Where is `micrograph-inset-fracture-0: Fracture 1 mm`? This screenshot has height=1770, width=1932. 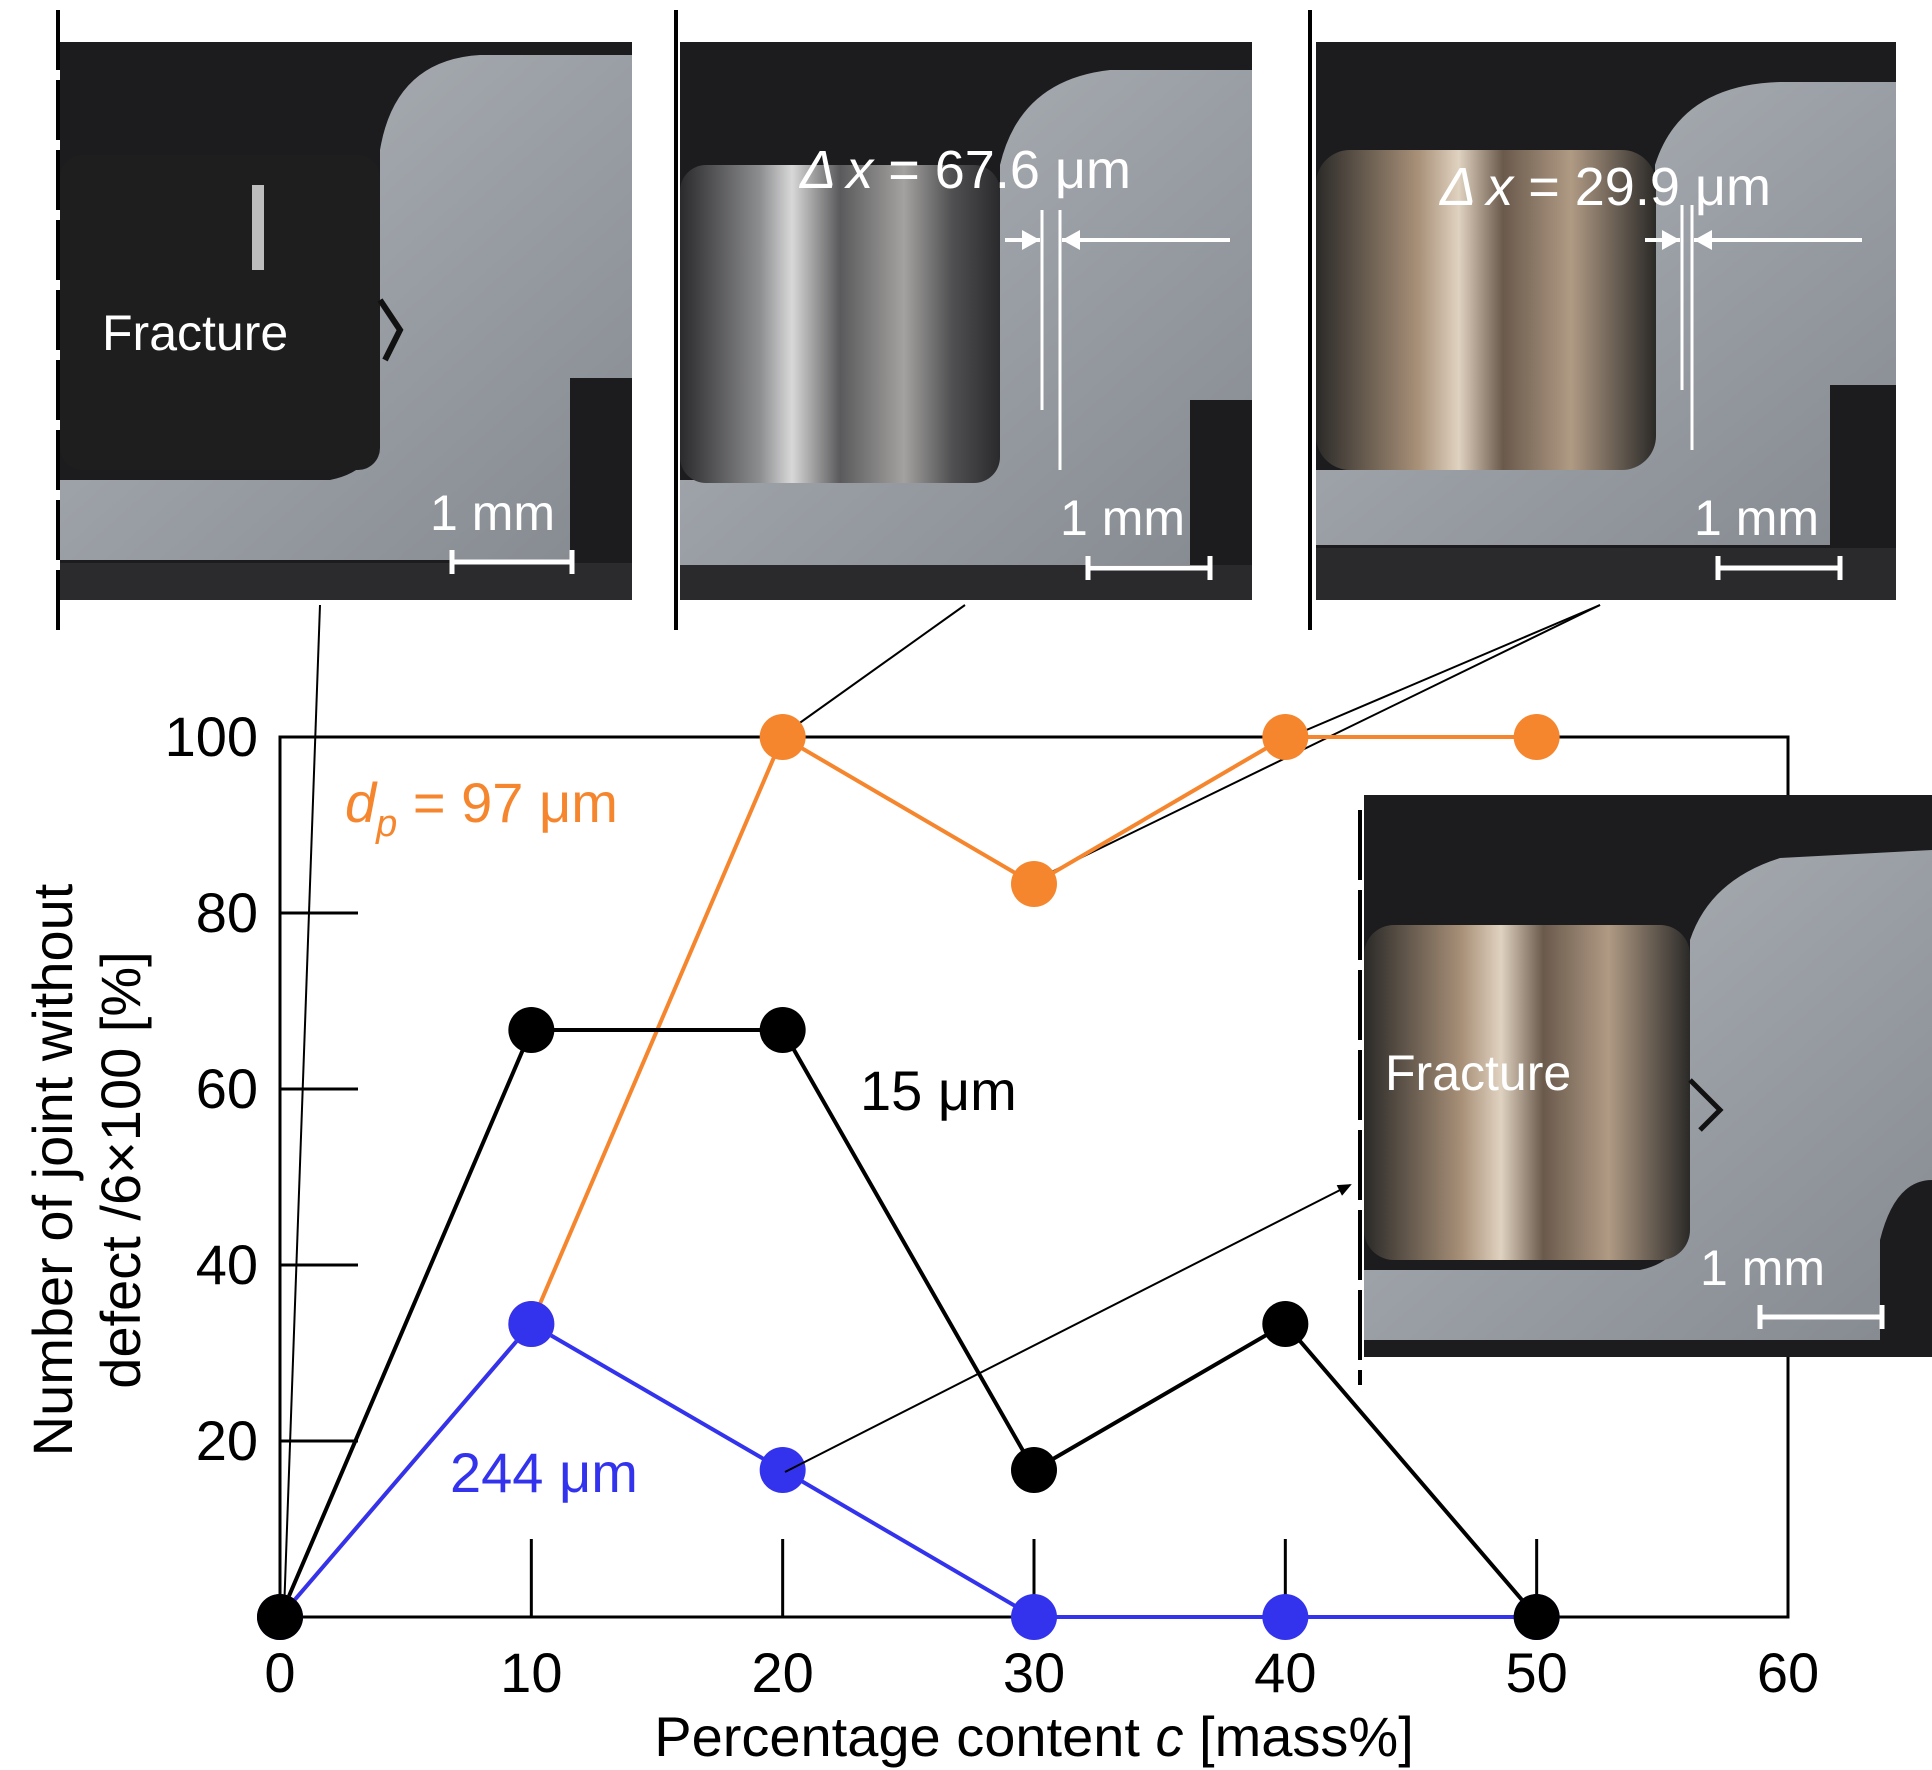 micrograph-inset-fracture-0: Fracture 1 mm is located at coordinates (344, 320).